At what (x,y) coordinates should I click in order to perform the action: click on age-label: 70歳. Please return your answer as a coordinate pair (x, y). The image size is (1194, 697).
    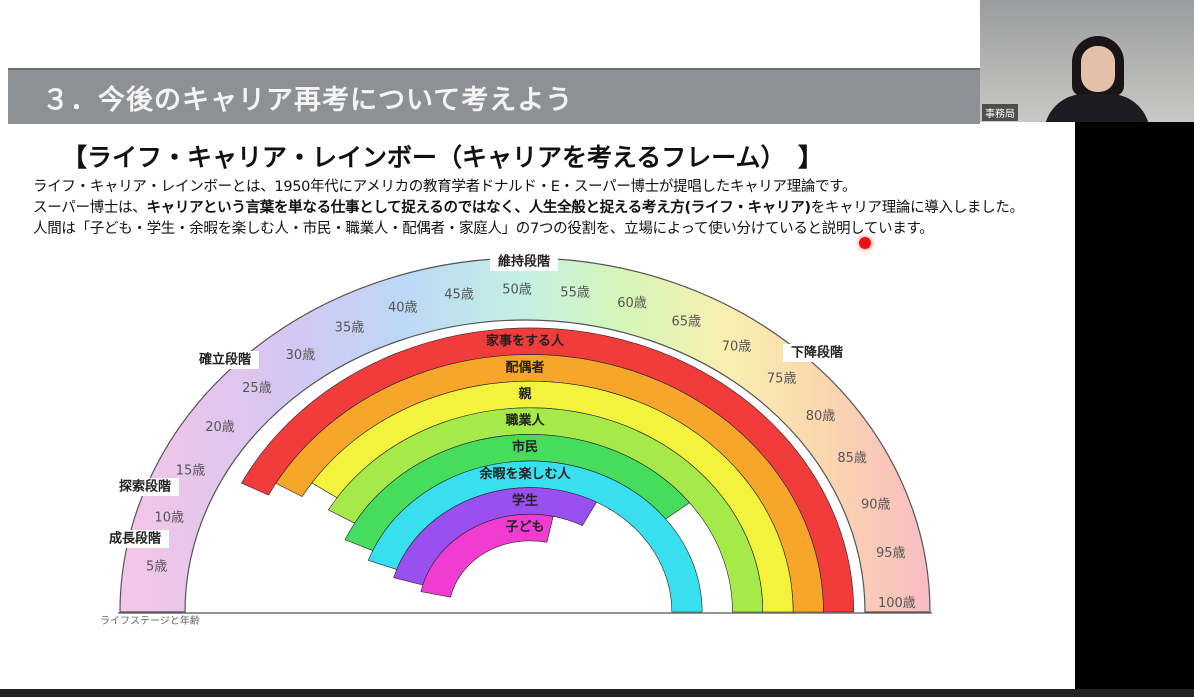
    Looking at the image, I should click on (737, 347).